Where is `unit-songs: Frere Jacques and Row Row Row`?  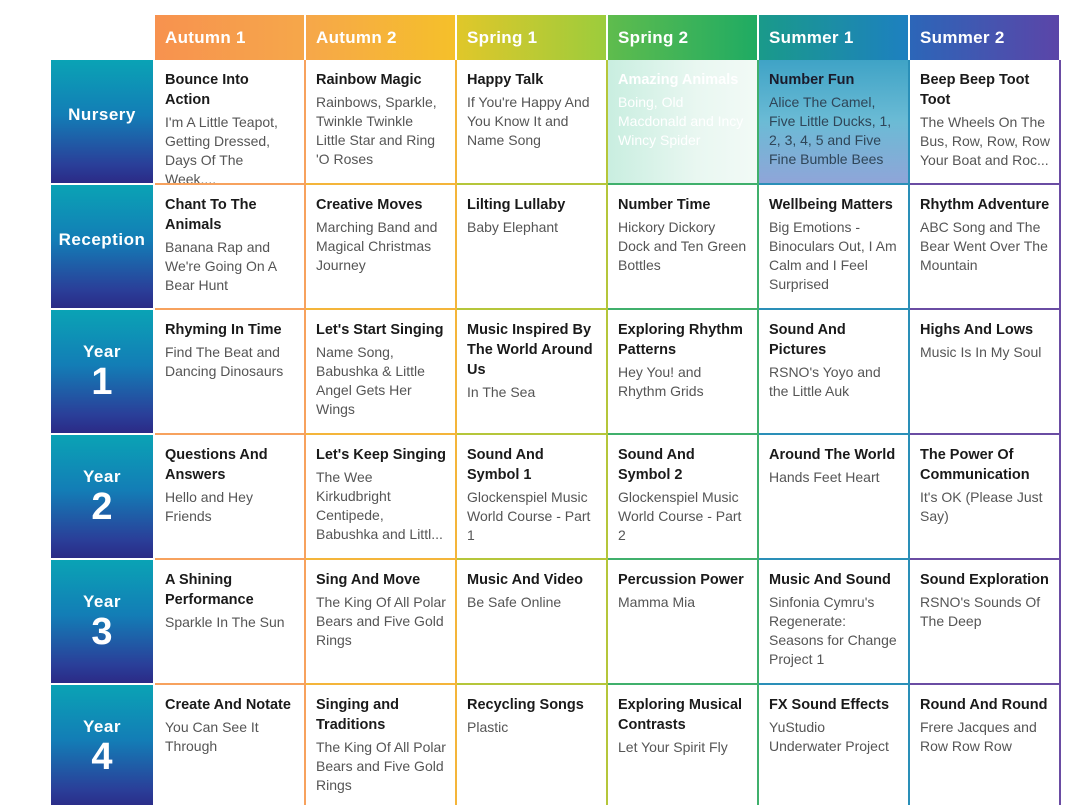
unit-songs: Frere Jacques and Row Row Row is located at coordinates (978, 736).